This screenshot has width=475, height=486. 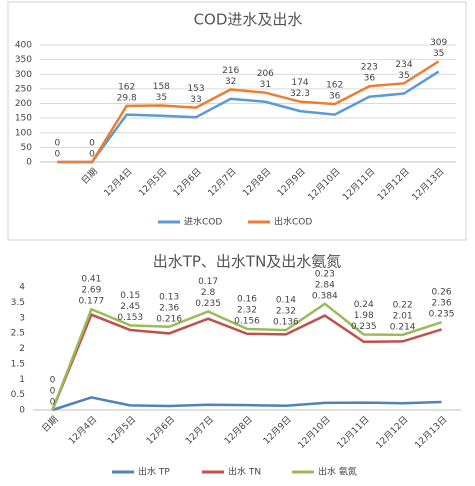 I want to click on data-label: 174, so click(x=299, y=83).